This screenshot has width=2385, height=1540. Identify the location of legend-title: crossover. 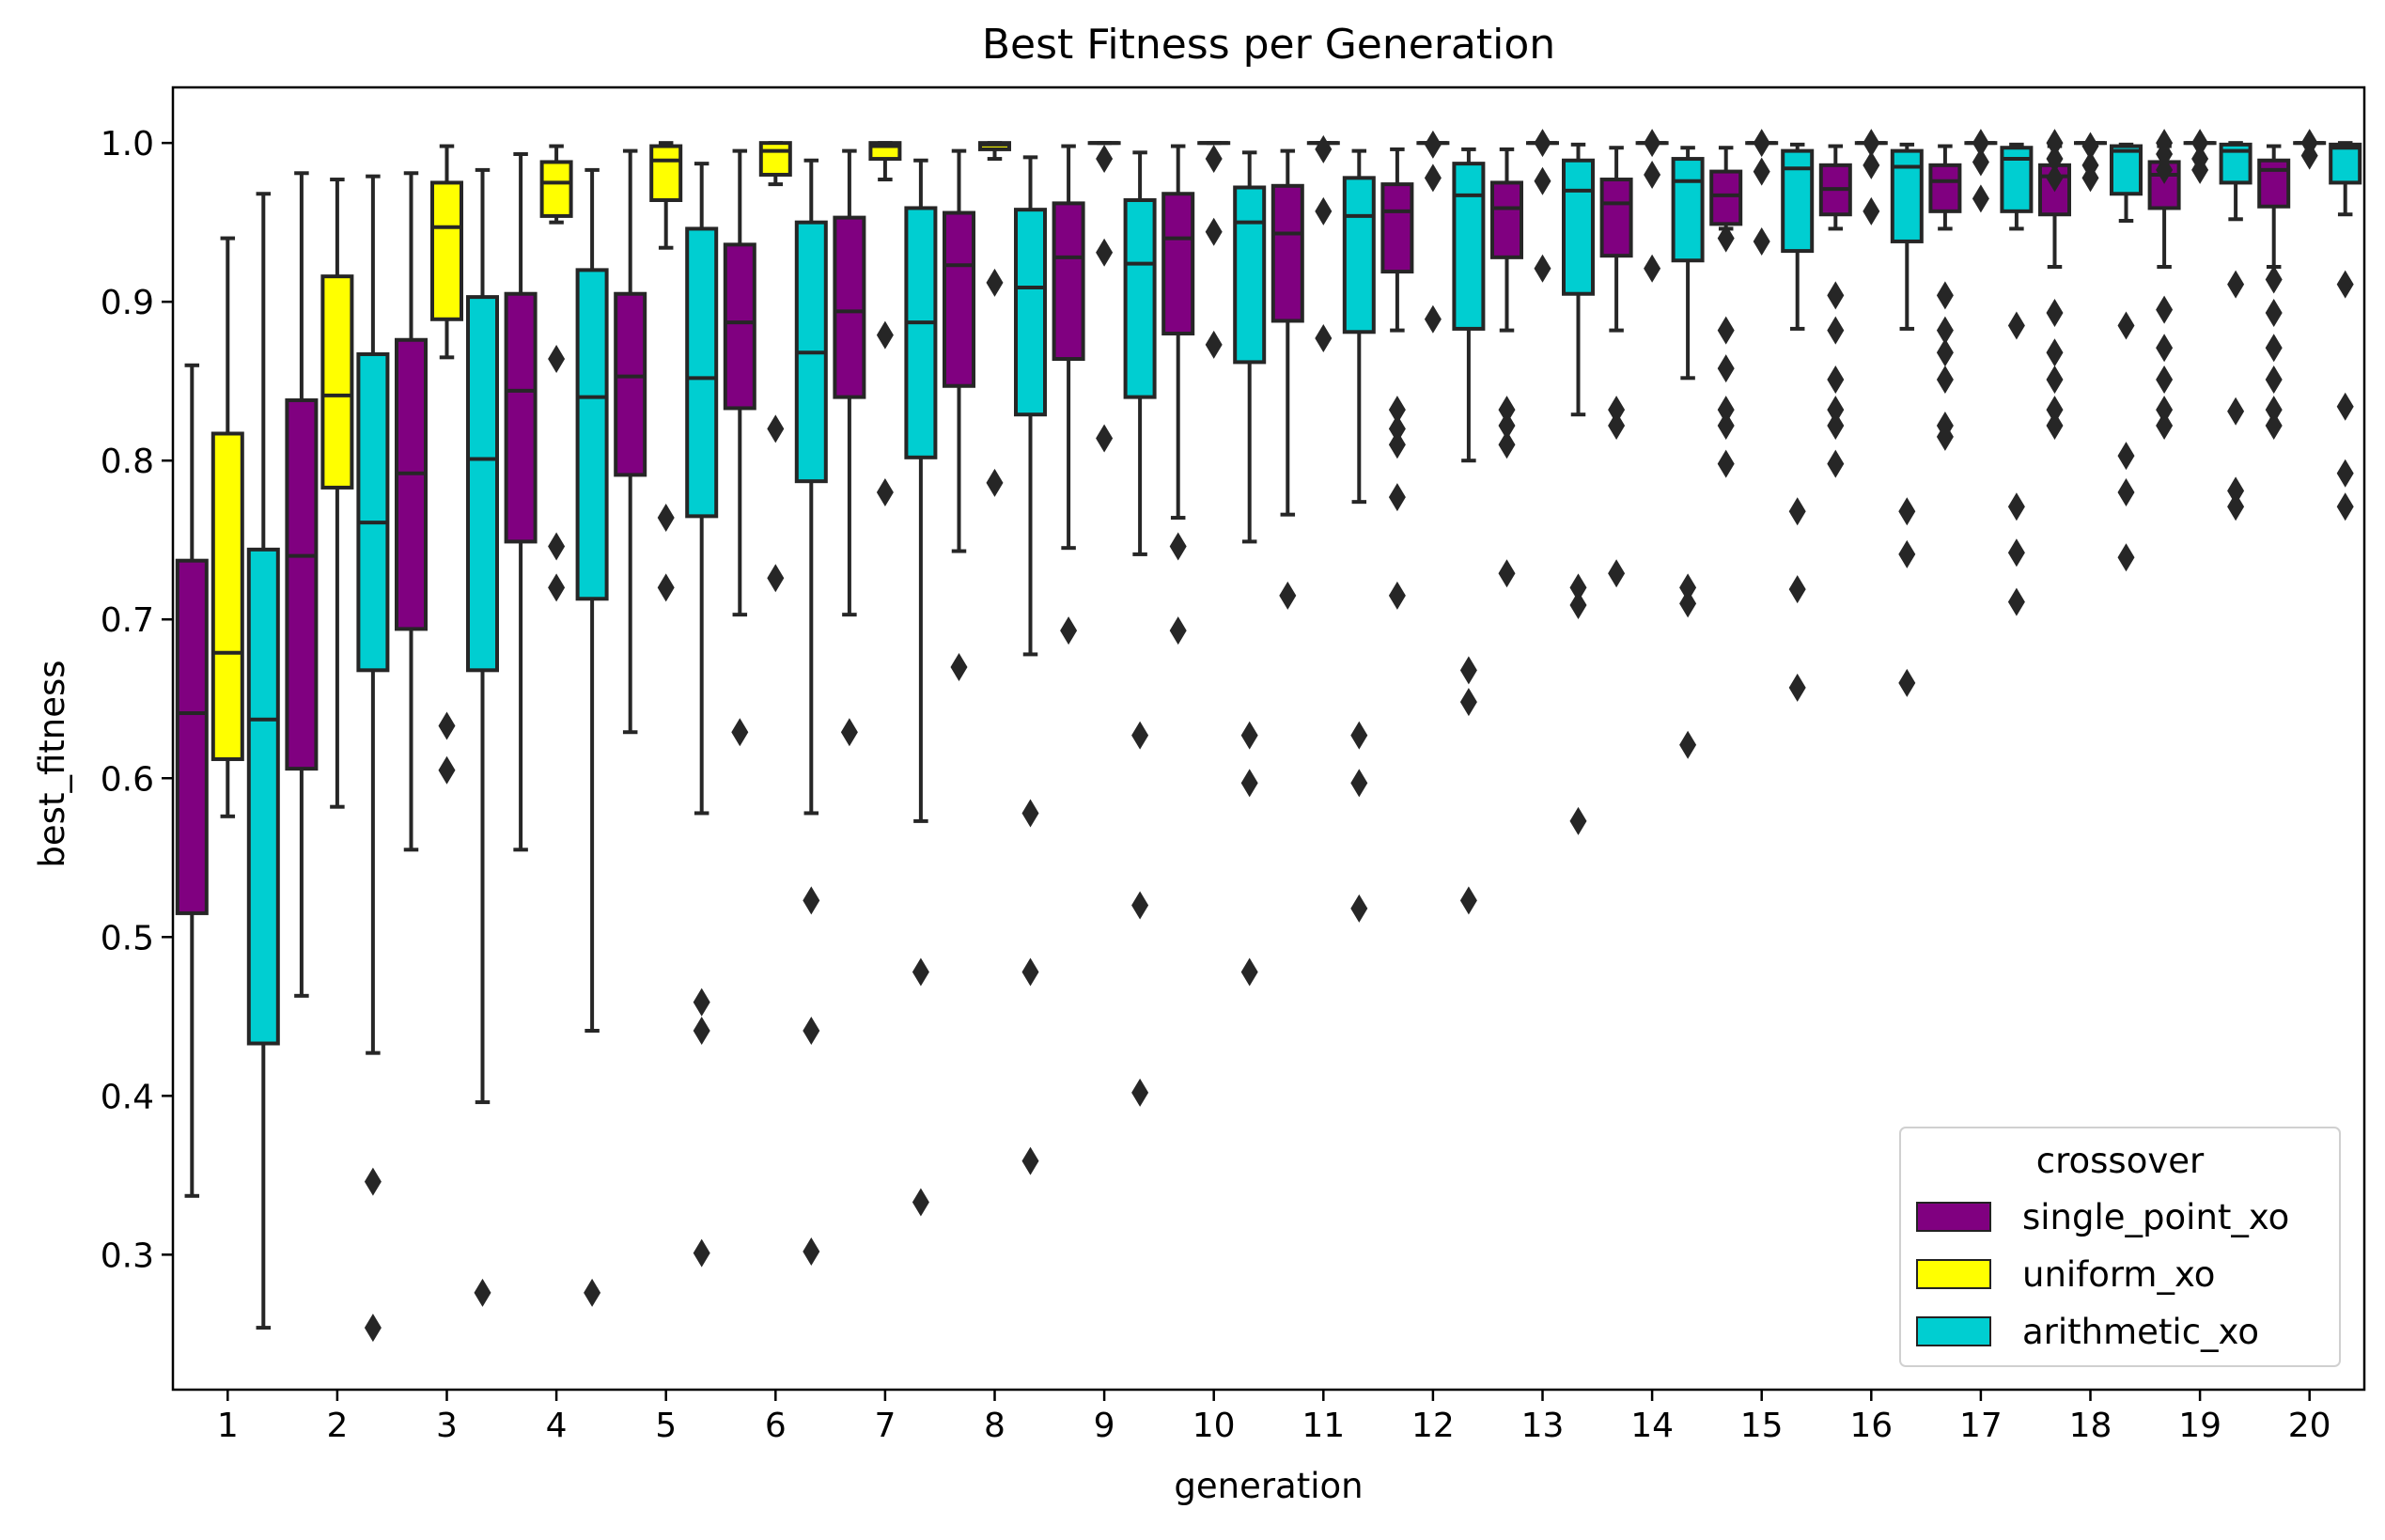
(2120, 1161).